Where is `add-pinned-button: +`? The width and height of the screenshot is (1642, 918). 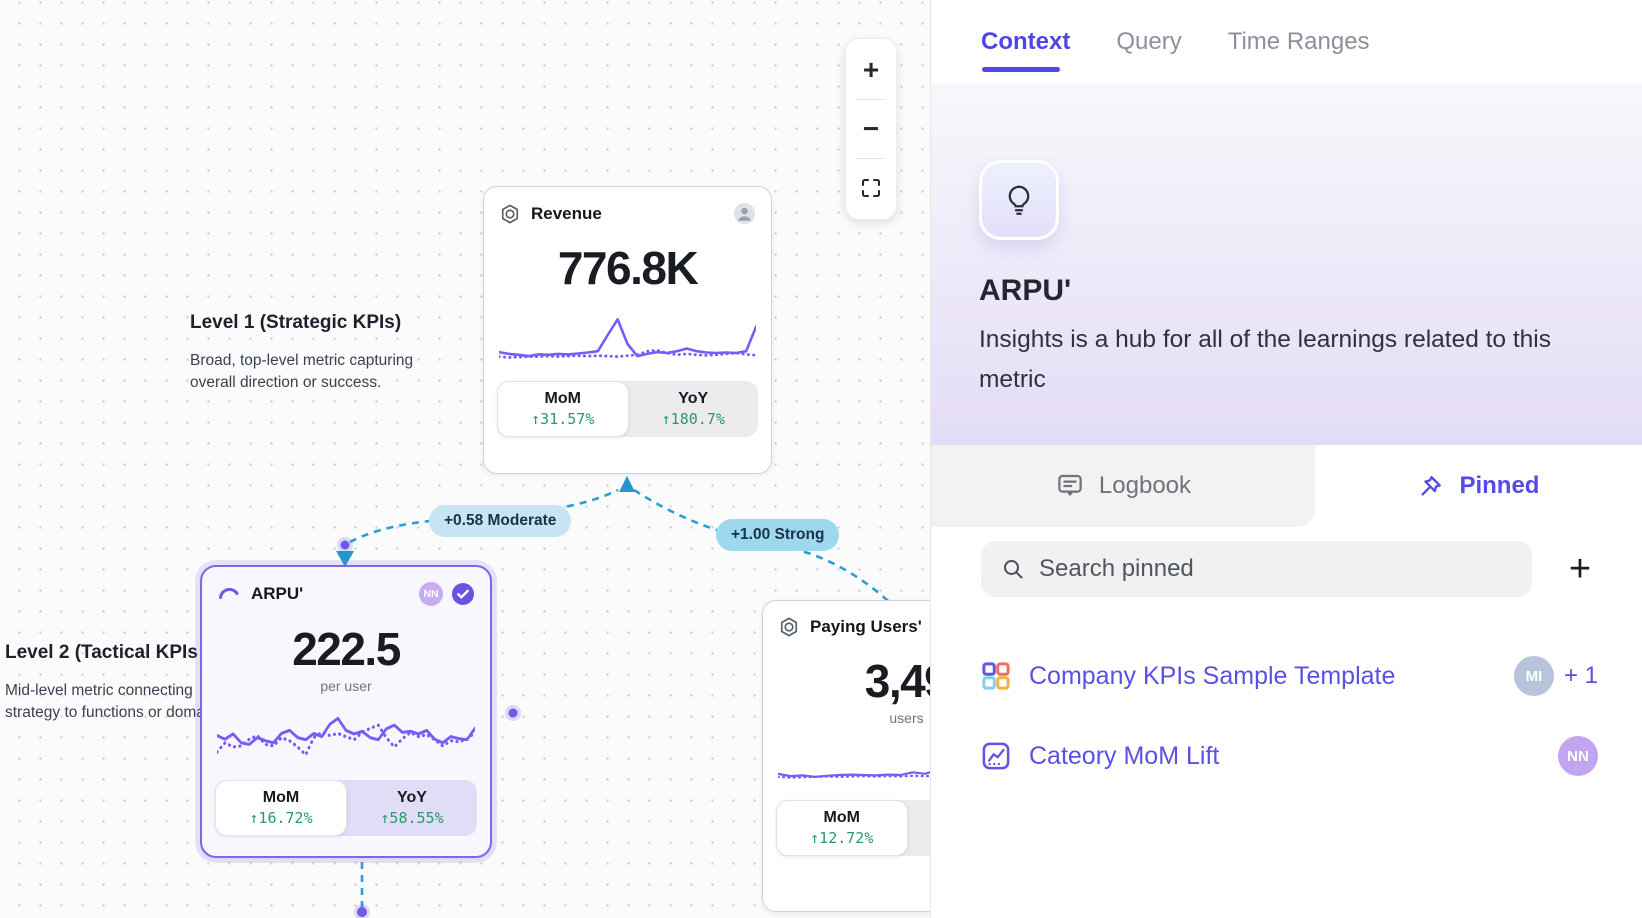 add-pinned-button: + is located at coordinates (1580, 569).